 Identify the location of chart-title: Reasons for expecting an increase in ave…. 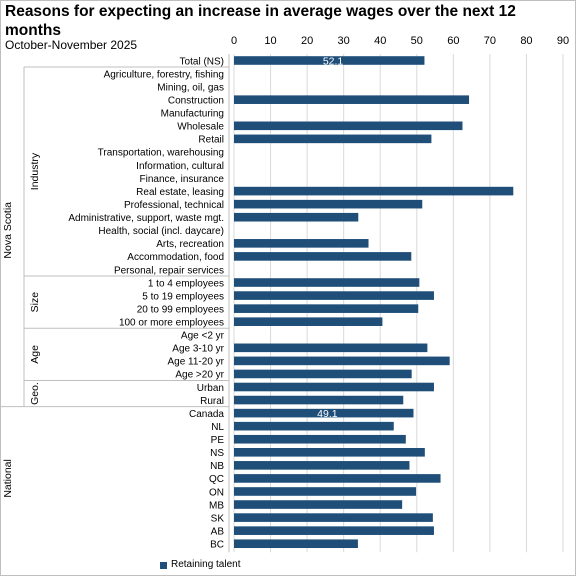
(260, 21).